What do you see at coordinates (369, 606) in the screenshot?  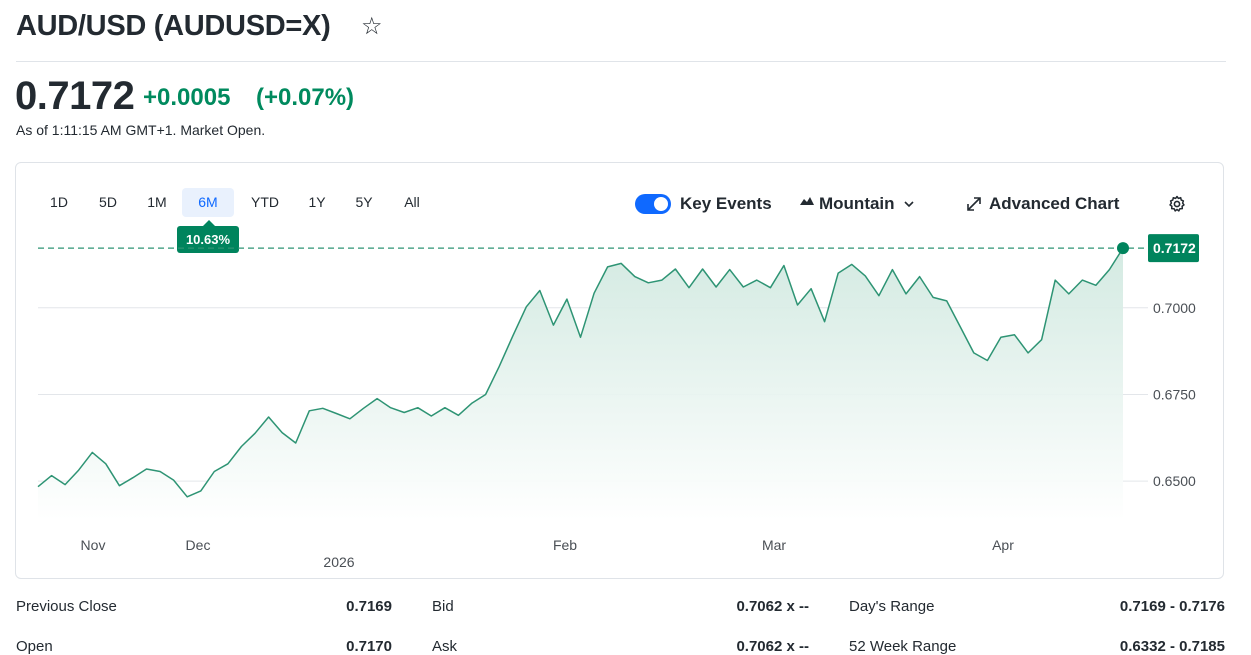 I see `stats-previous-close-value: 0.7169` at bounding box center [369, 606].